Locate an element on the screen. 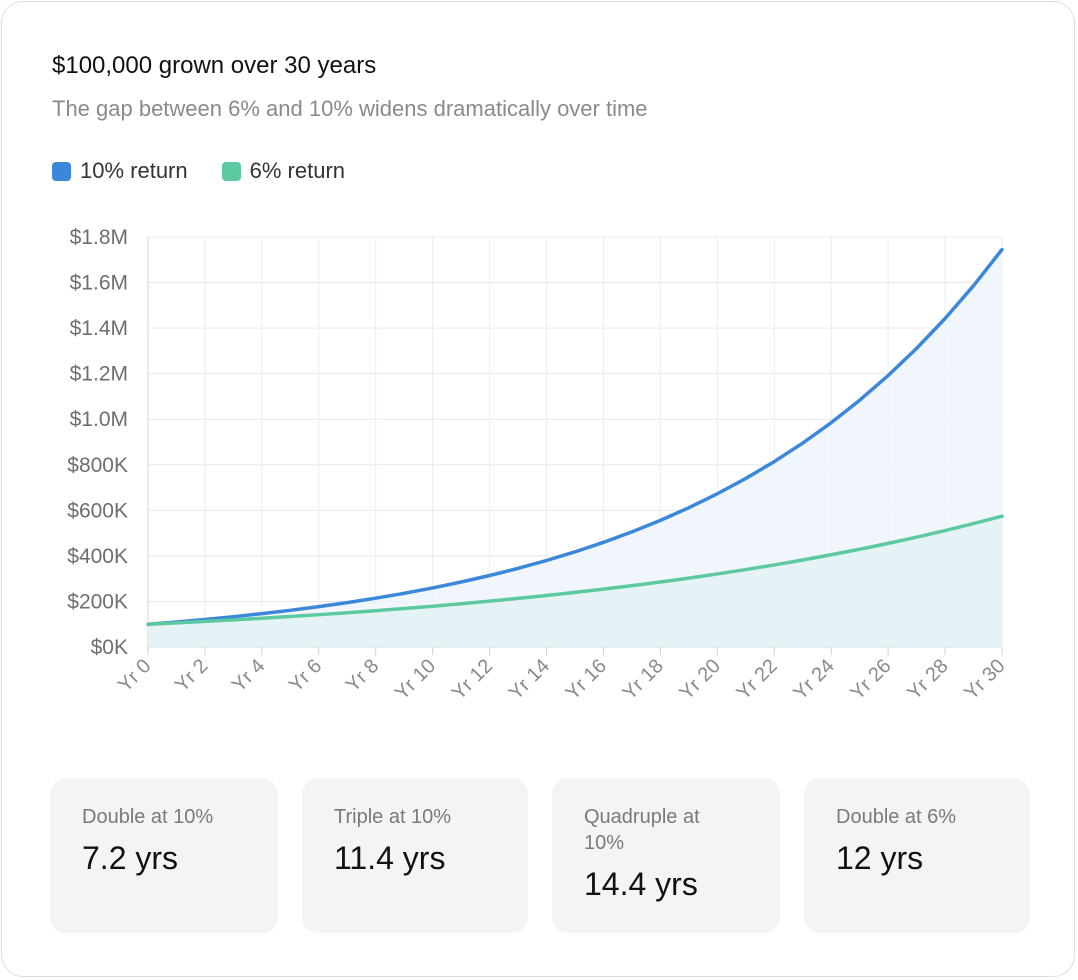 This screenshot has width=1078, height=980. stat-label: Double at 6% is located at coordinates (896, 817).